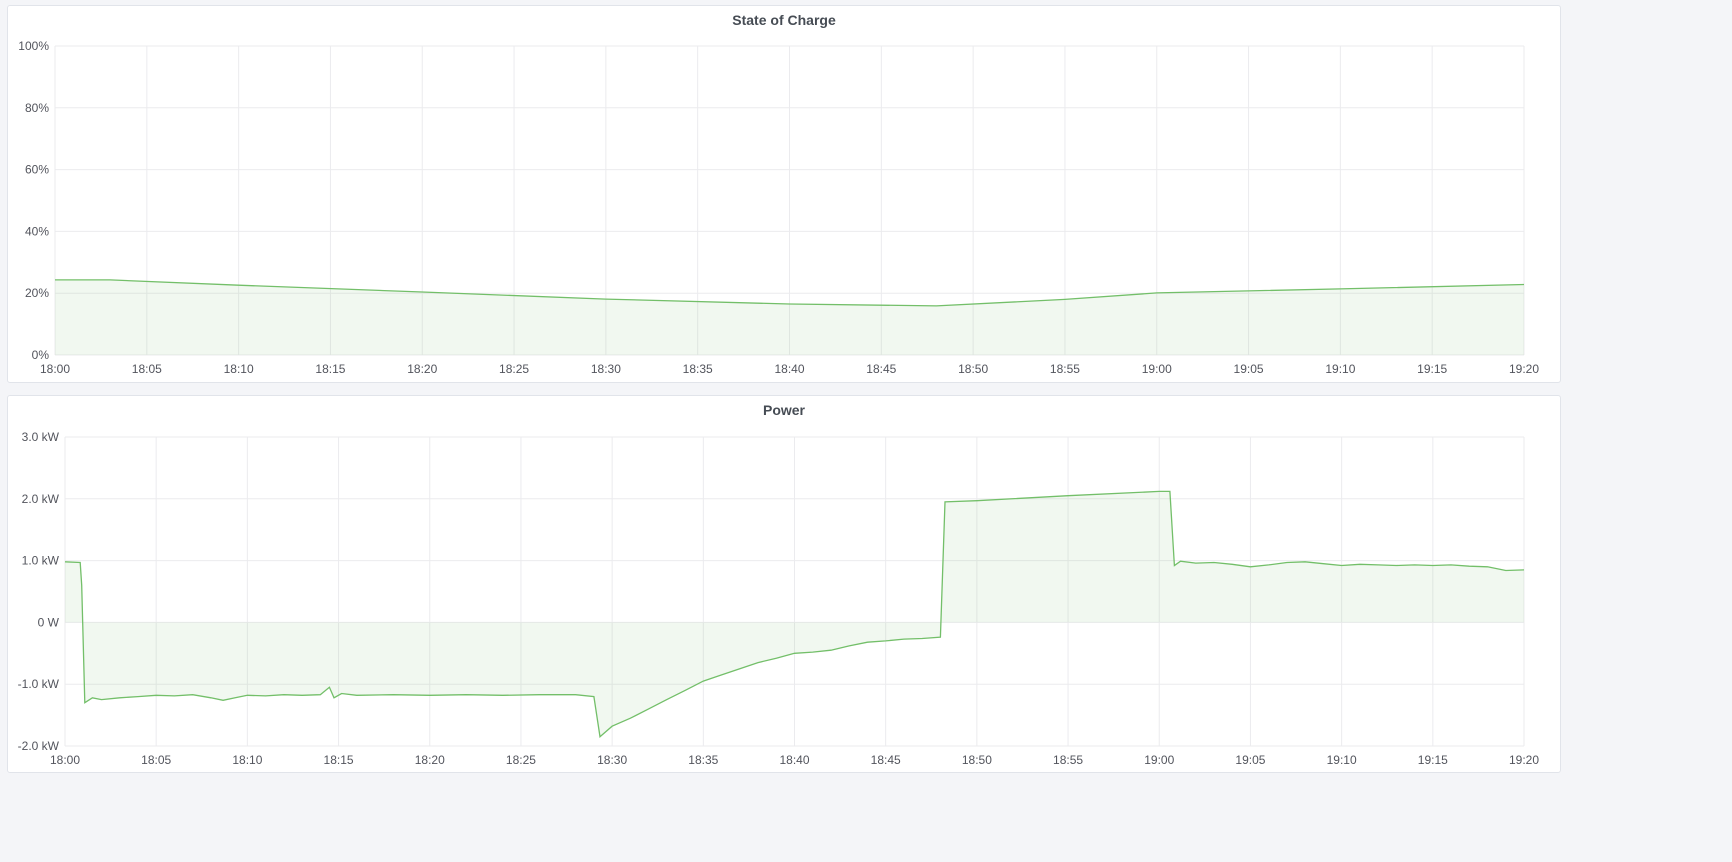  Describe the element at coordinates (39, 684) in the screenshot. I see `y-tick-label: -1.0 kW` at that location.